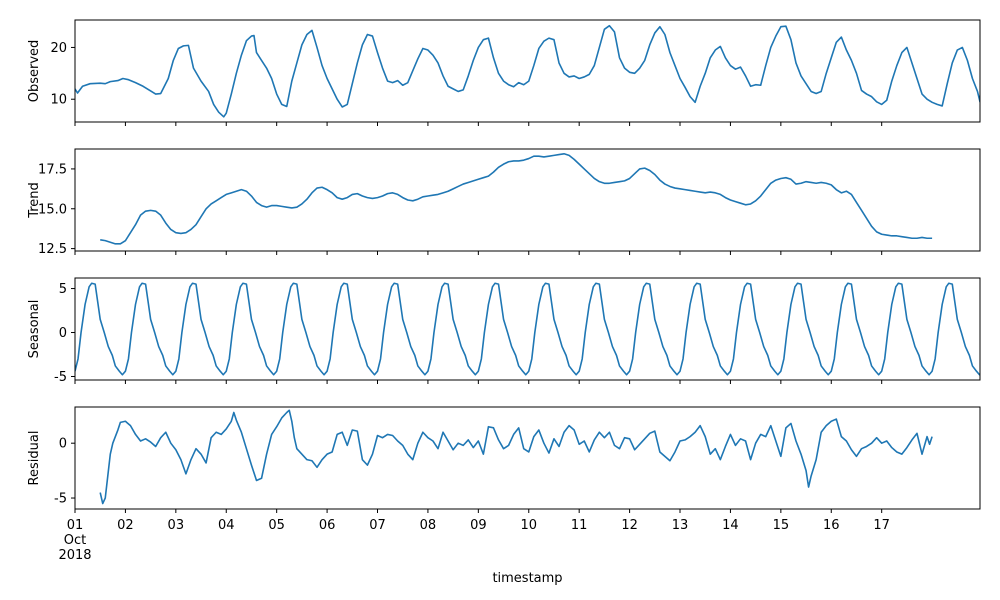  I want to click on observed-ytick-label: 20, so click(58, 48).